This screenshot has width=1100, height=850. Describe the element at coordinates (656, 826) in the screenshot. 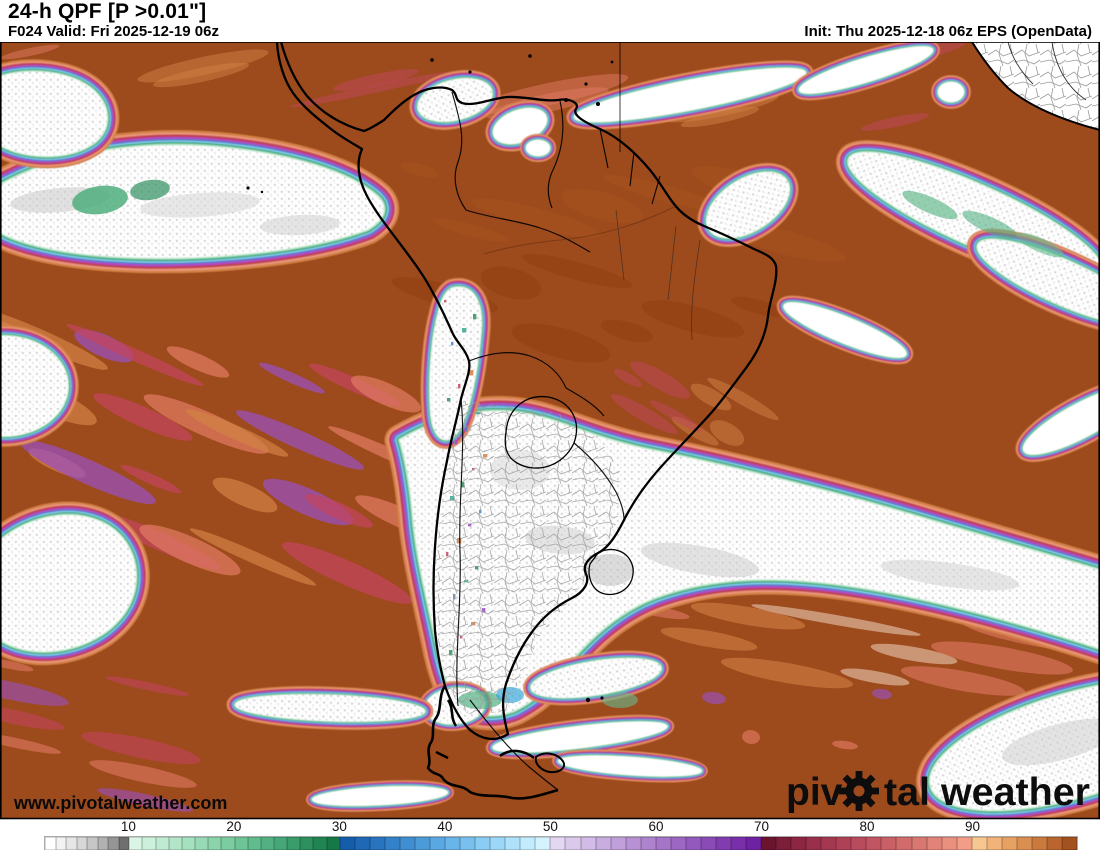

I see `colorbar-tick: 60` at that location.